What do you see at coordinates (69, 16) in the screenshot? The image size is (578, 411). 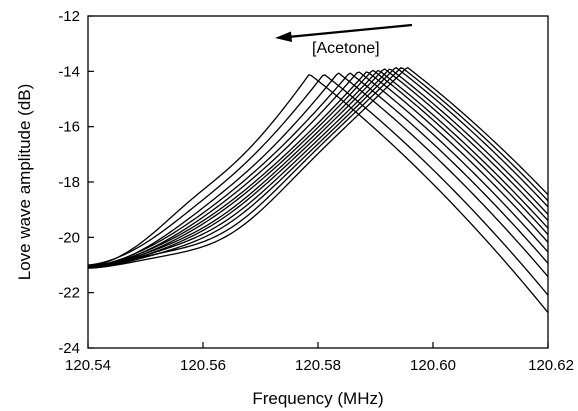 I see `y-tick-label: -12` at bounding box center [69, 16].